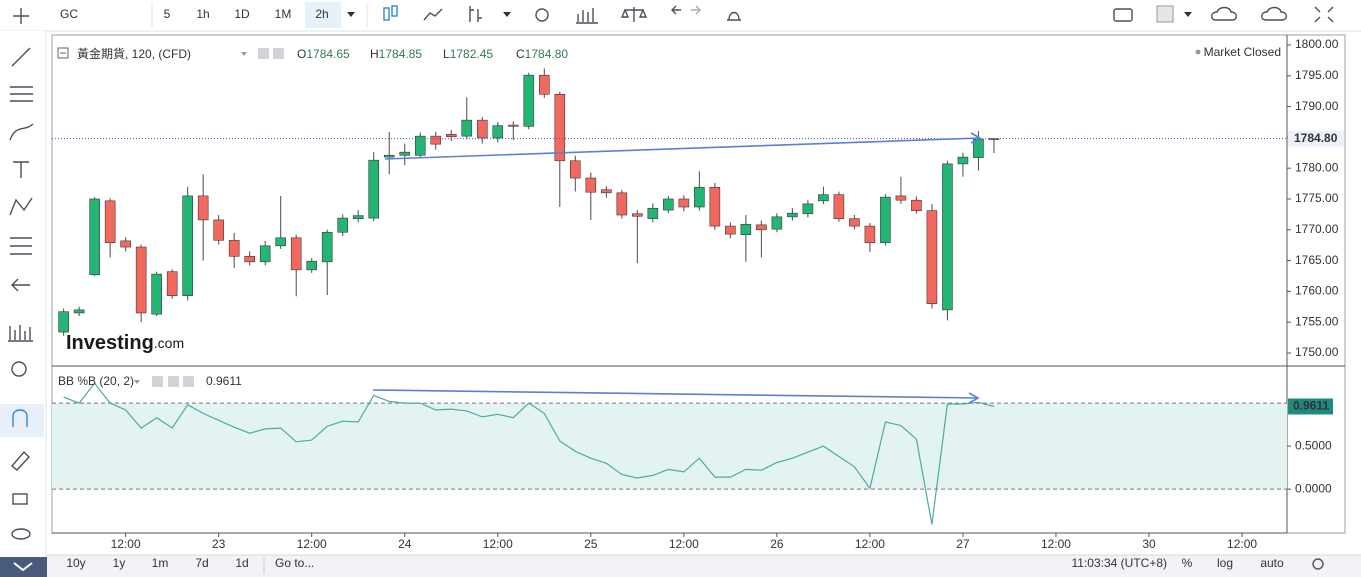  Describe the element at coordinates (390, 13) in the screenshot. I see `candles-icon` at that location.